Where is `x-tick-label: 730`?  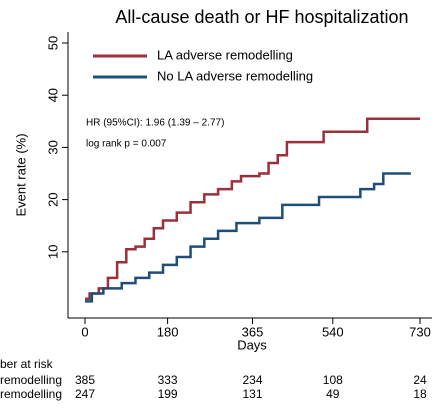 x-tick-label: 730 is located at coordinates (420, 331).